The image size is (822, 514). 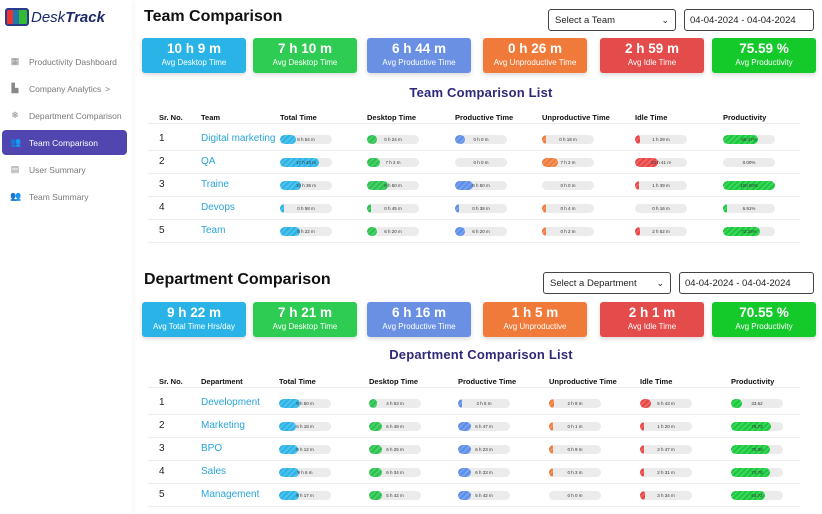 I want to click on column-header: Team, so click(x=211, y=117).